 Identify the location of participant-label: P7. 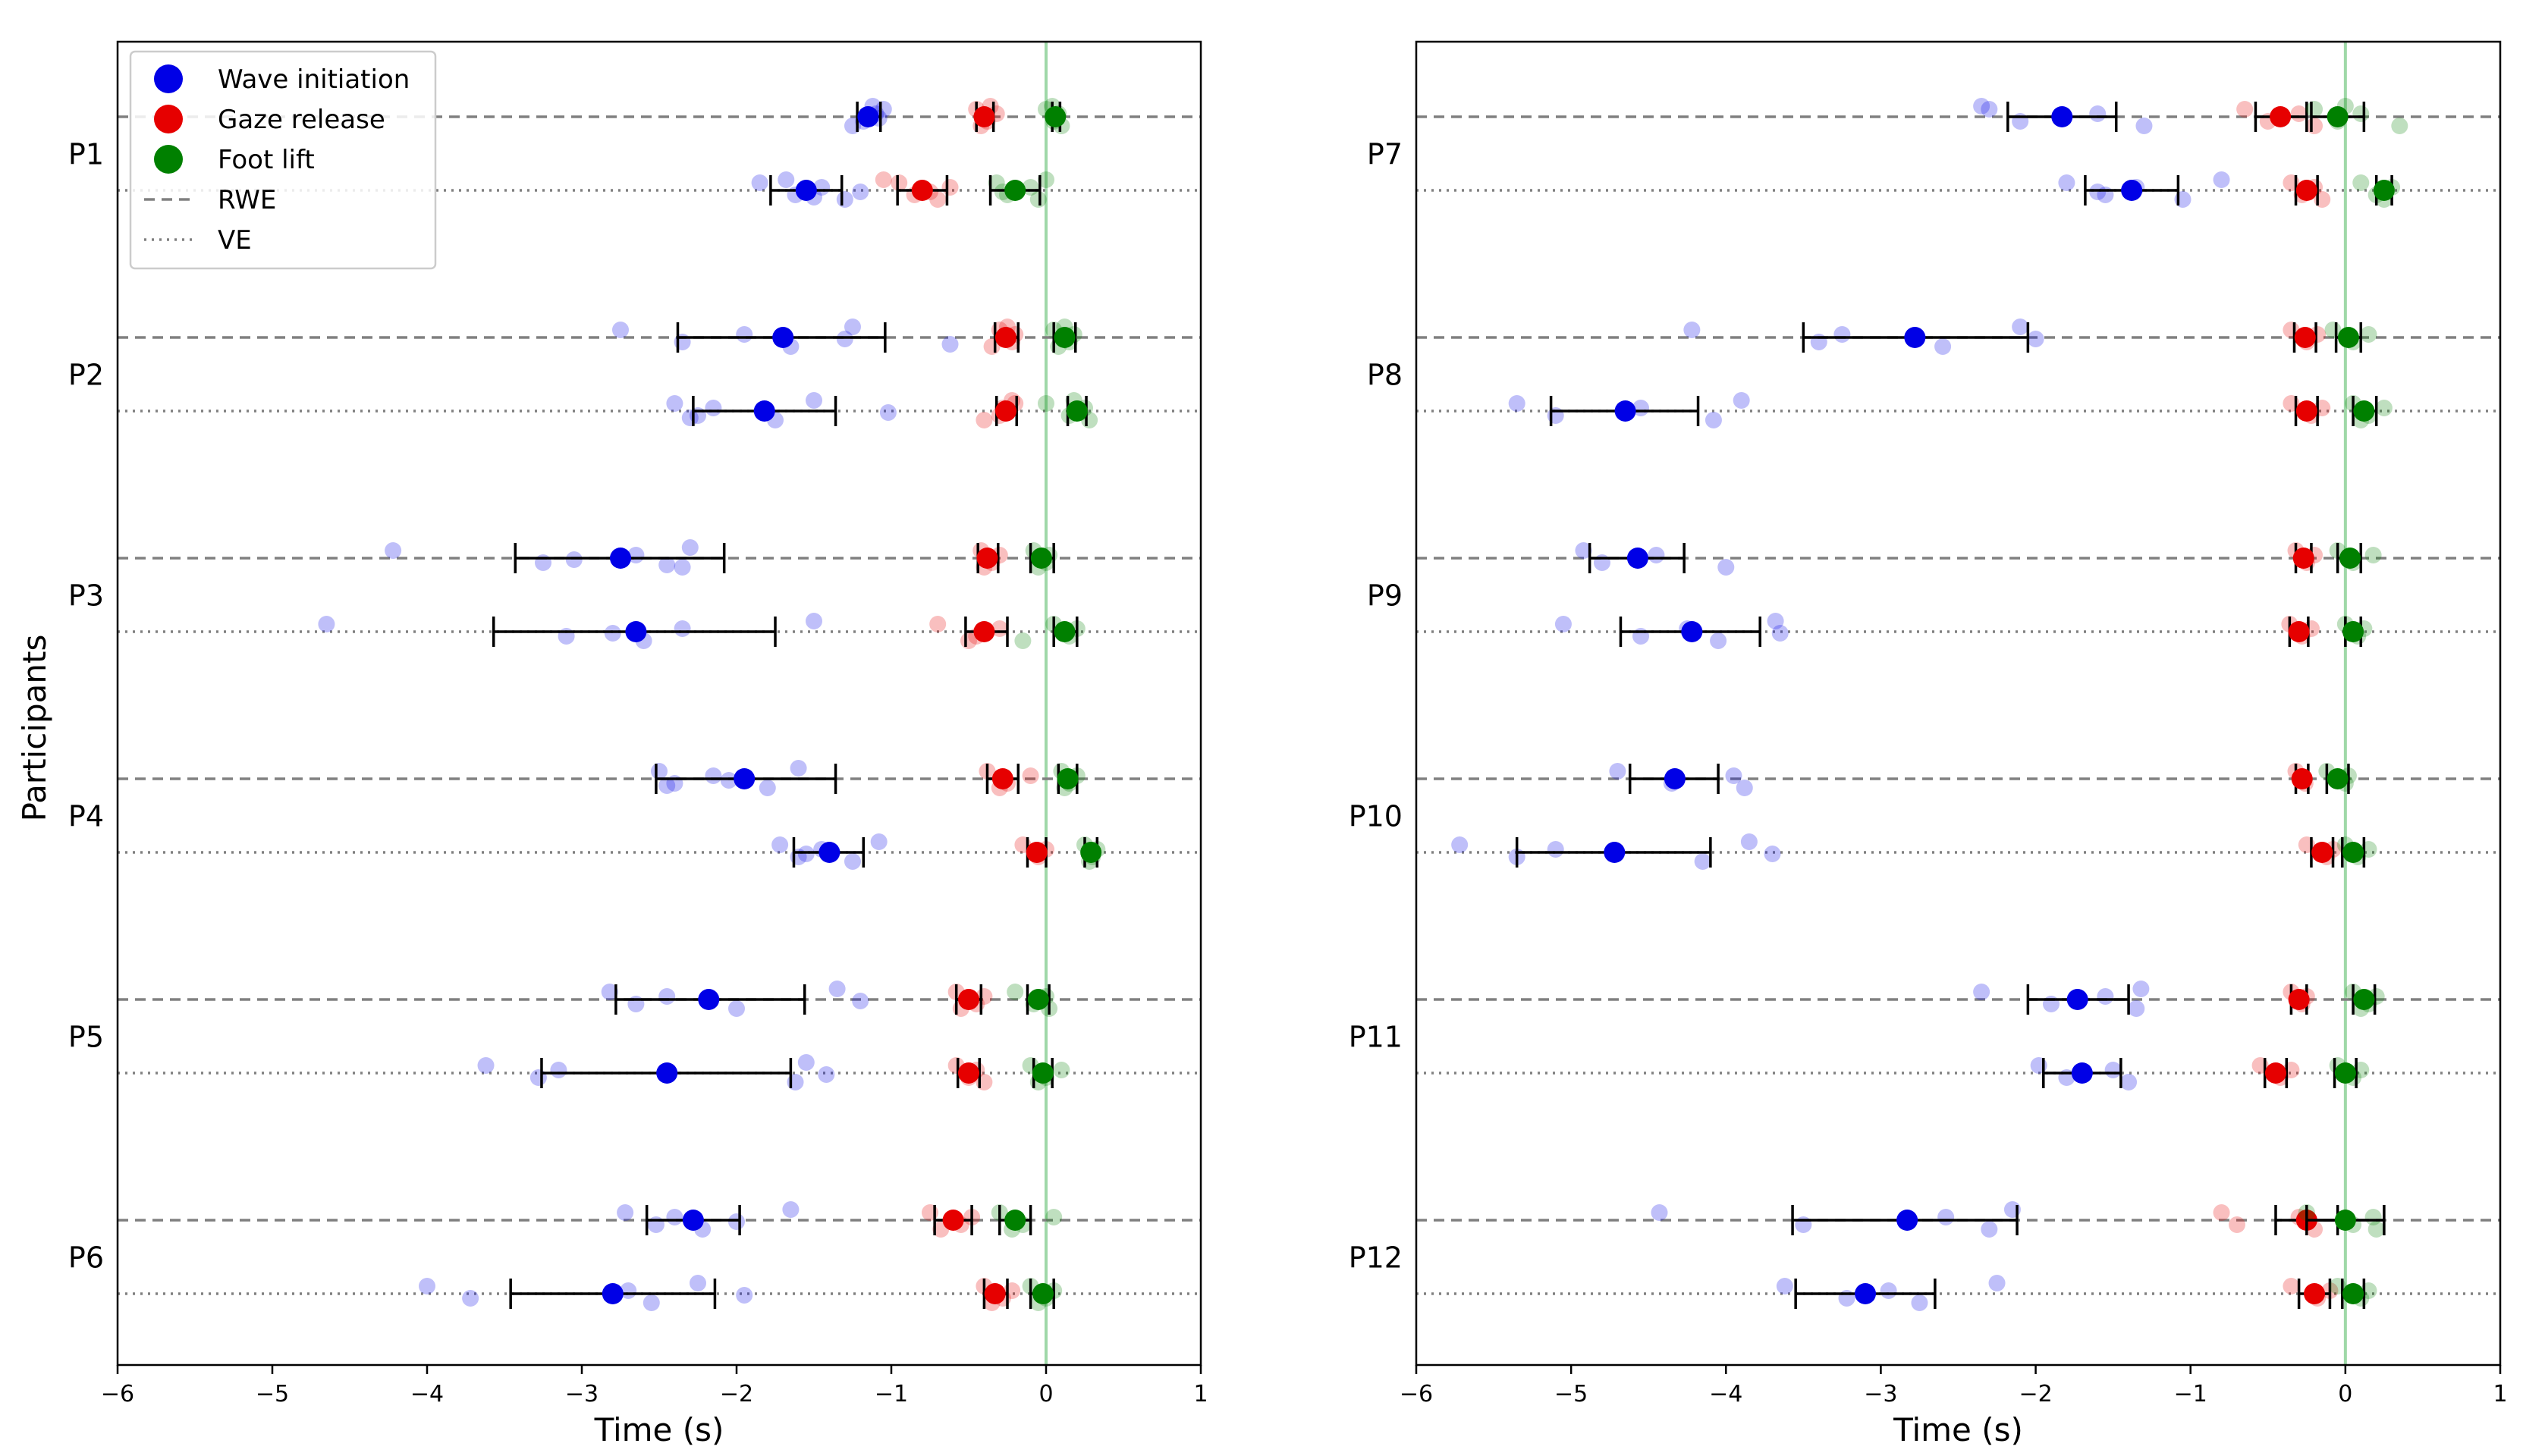
(1385, 154).